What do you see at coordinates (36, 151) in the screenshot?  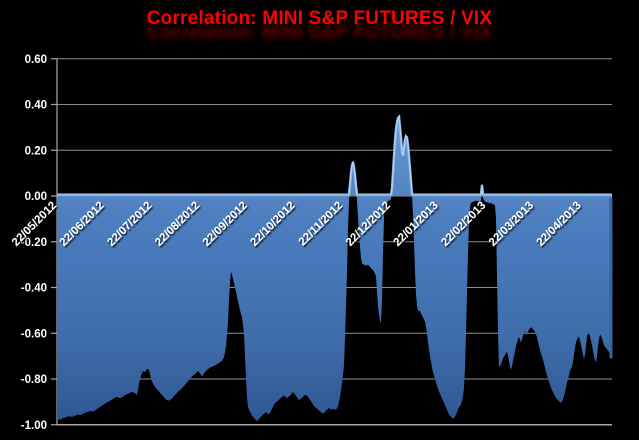 I see `y-axis-label: 0.20` at bounding box center [36, 151].